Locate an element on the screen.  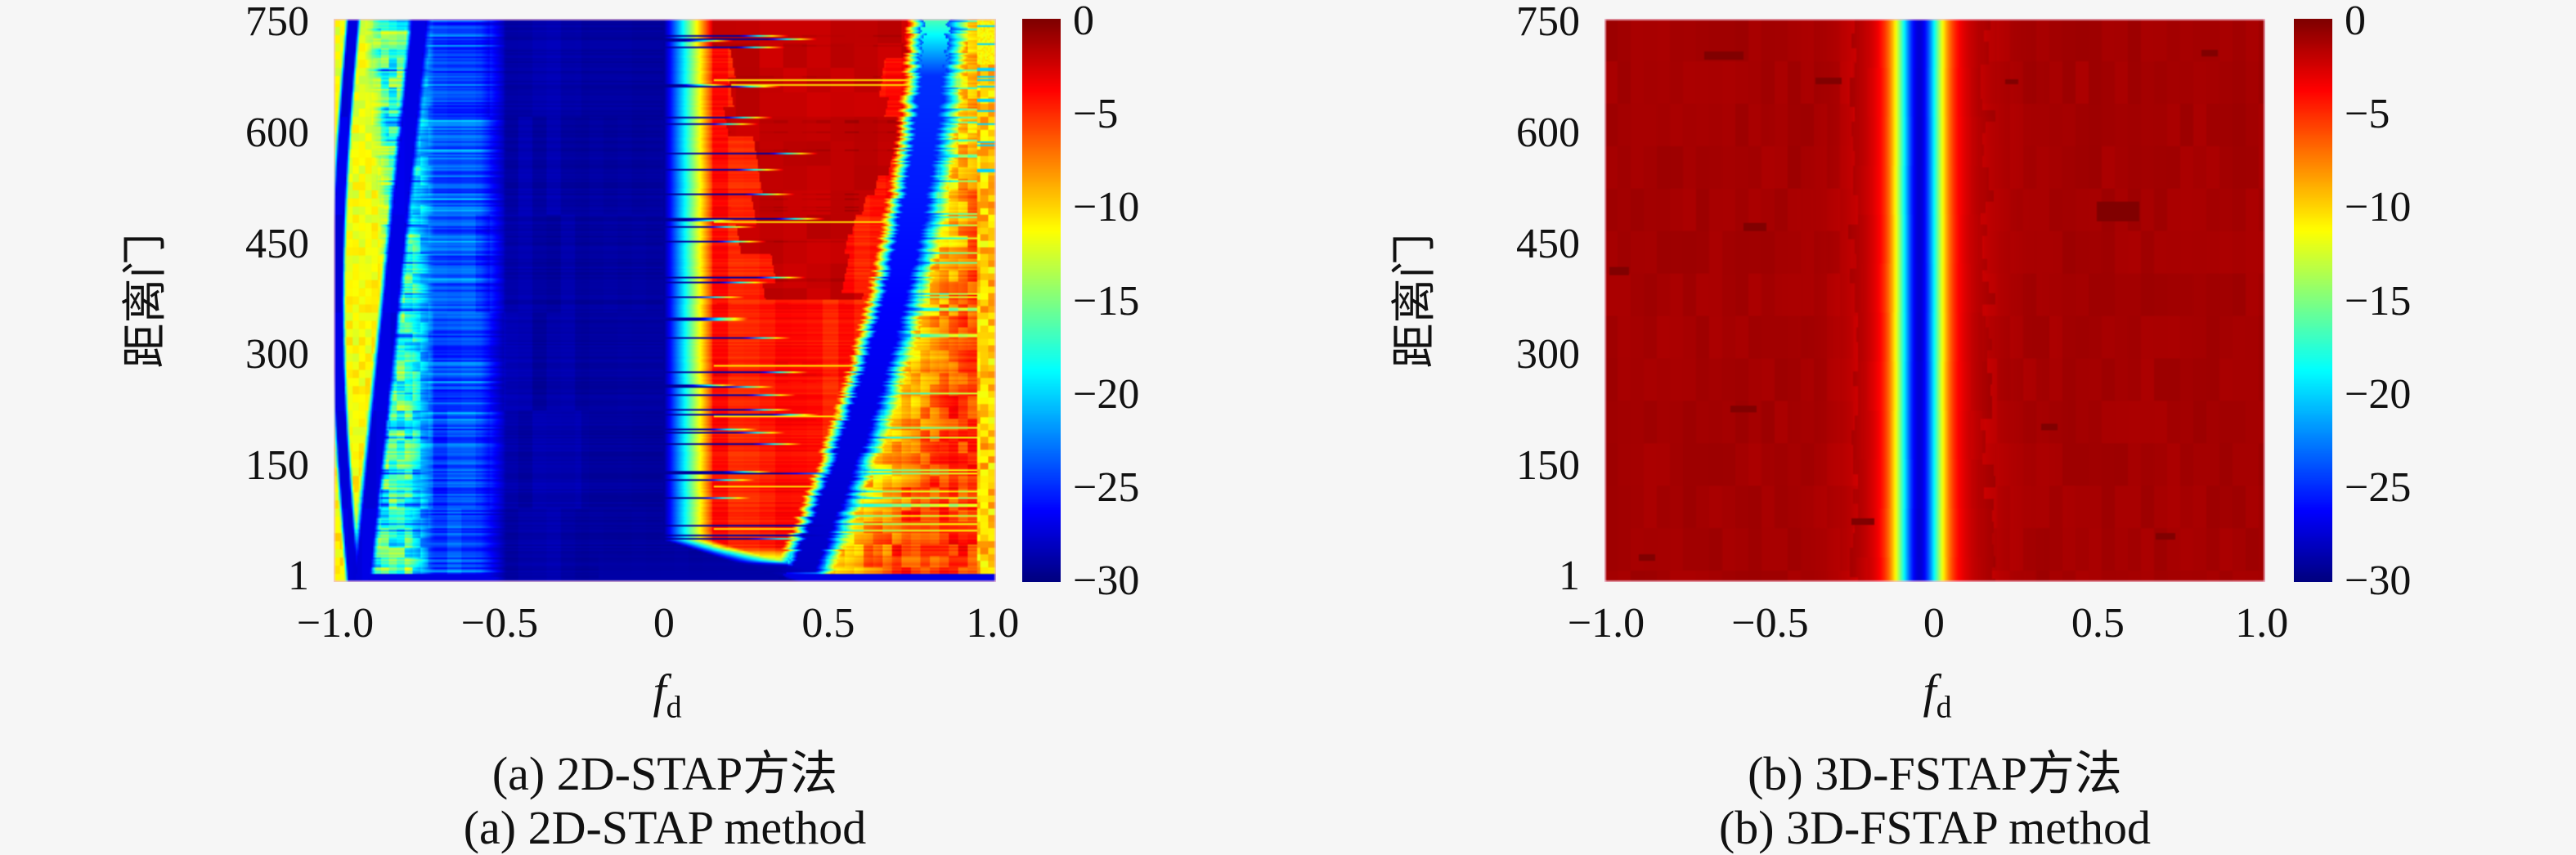
caption-en-a: (a) 2D-STAP method is located at coordinates (665, 827).